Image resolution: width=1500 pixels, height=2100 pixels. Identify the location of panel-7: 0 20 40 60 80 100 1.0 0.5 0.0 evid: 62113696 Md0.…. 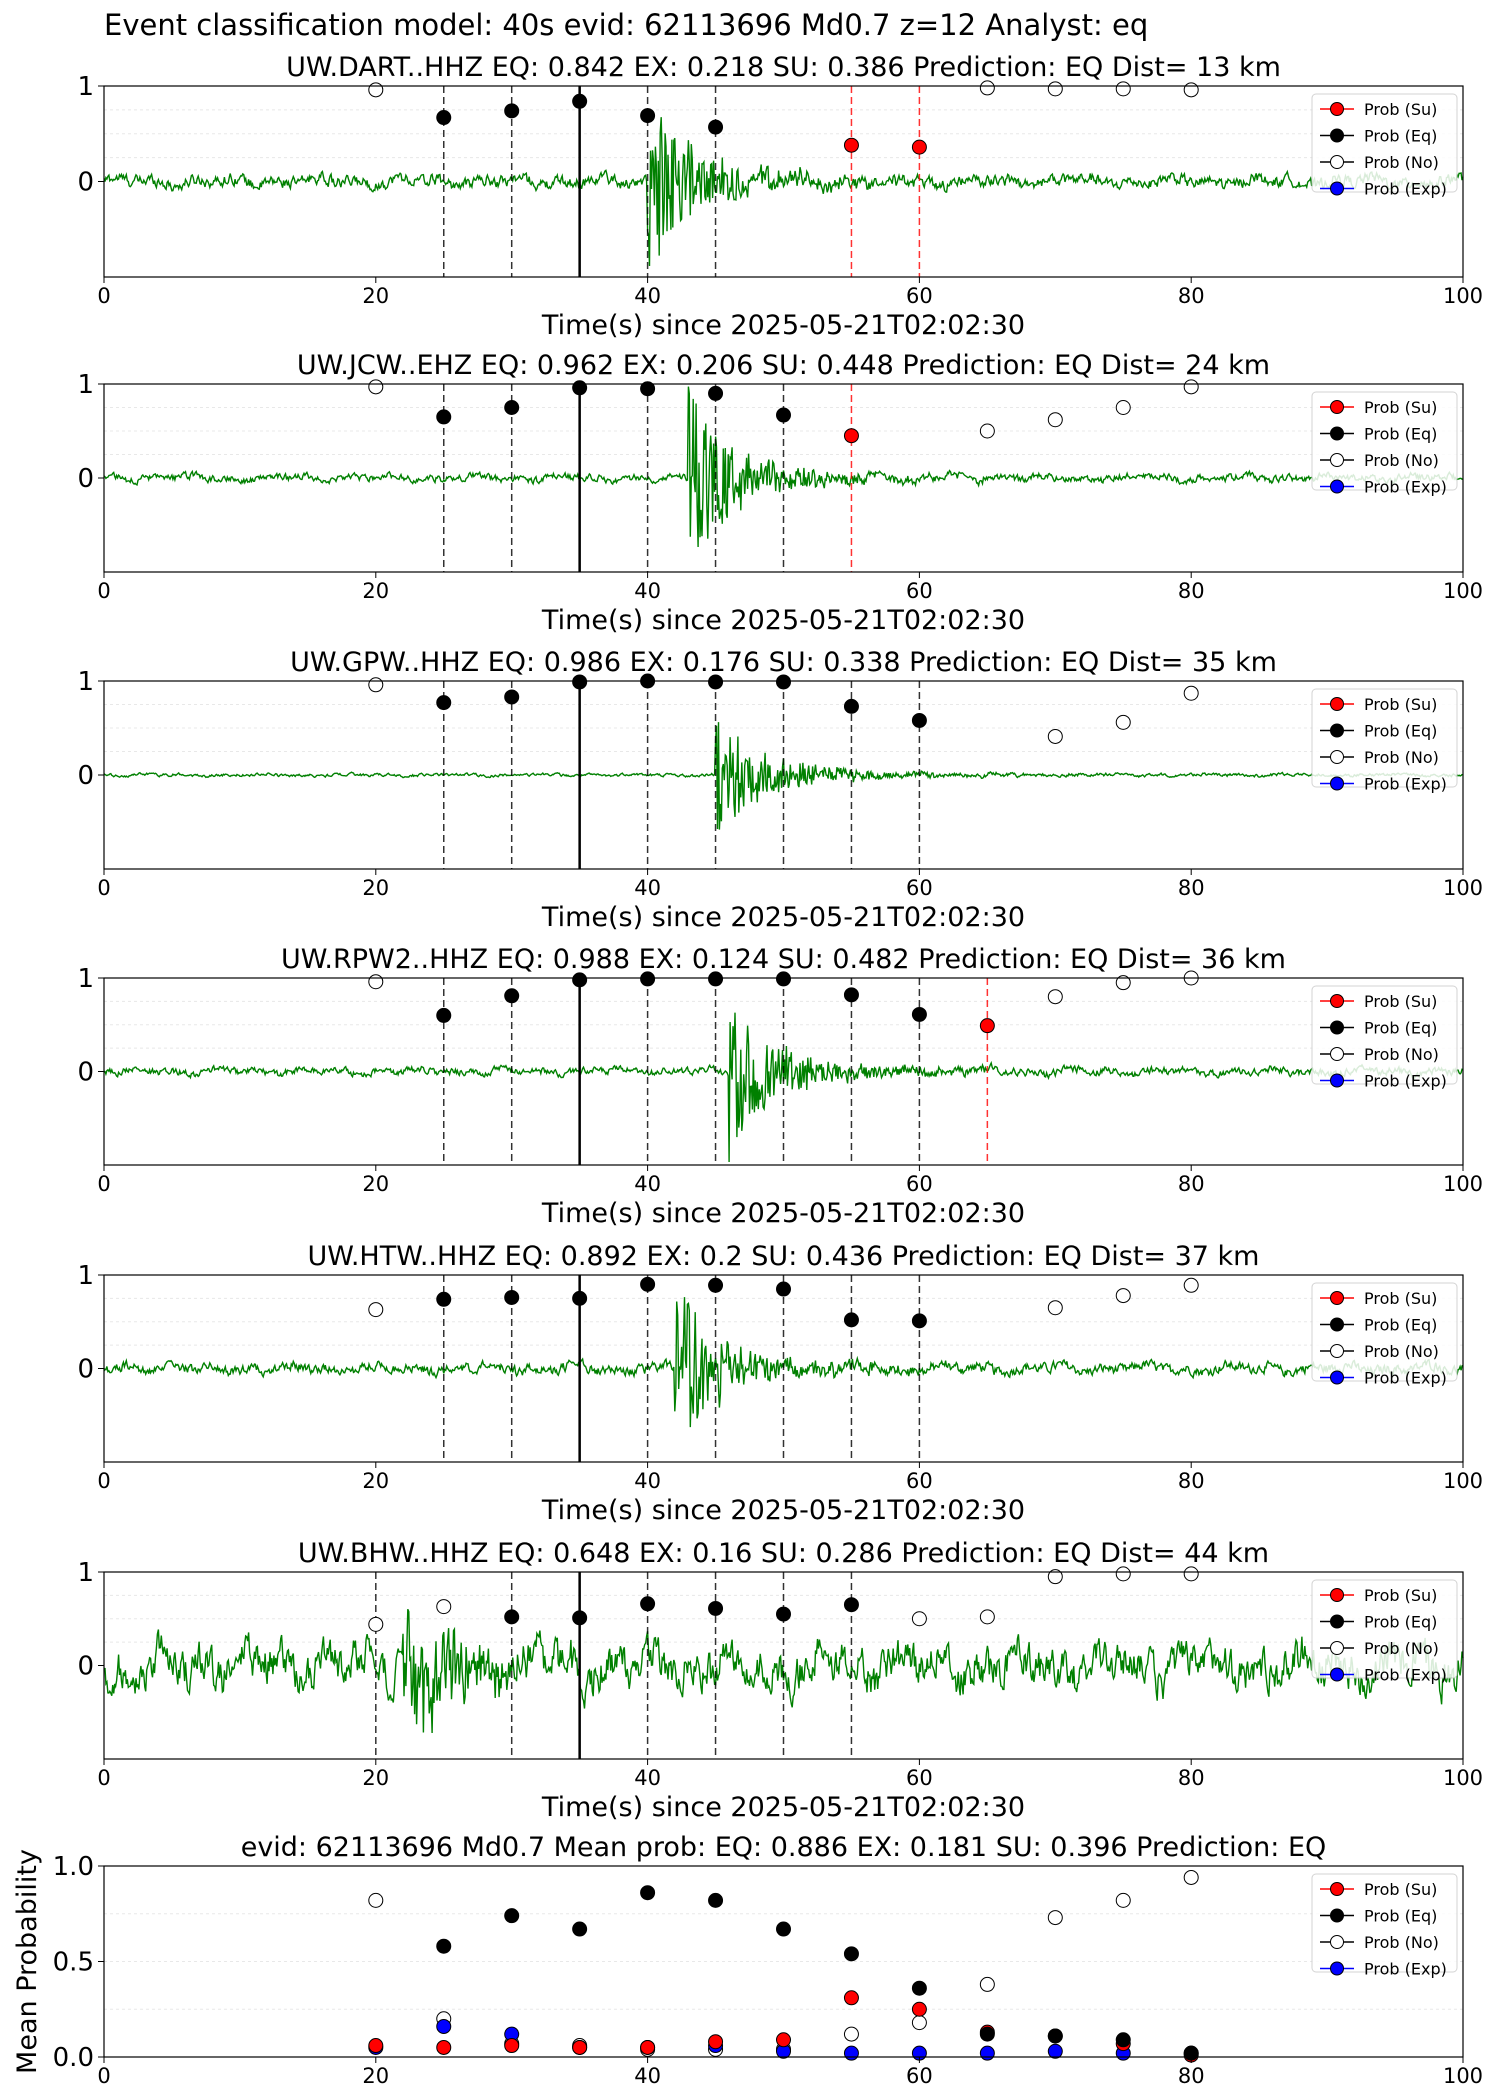
(747, 1960).